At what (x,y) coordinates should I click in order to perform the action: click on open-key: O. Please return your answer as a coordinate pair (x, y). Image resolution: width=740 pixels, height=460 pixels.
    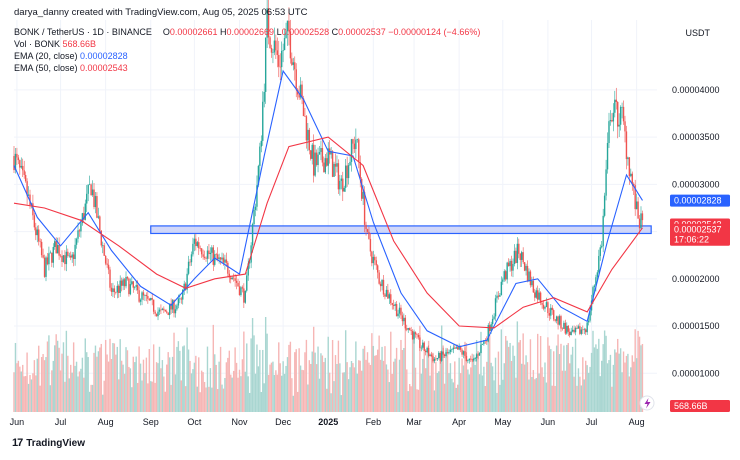
    Looking at the image, I should click on (166, 32).